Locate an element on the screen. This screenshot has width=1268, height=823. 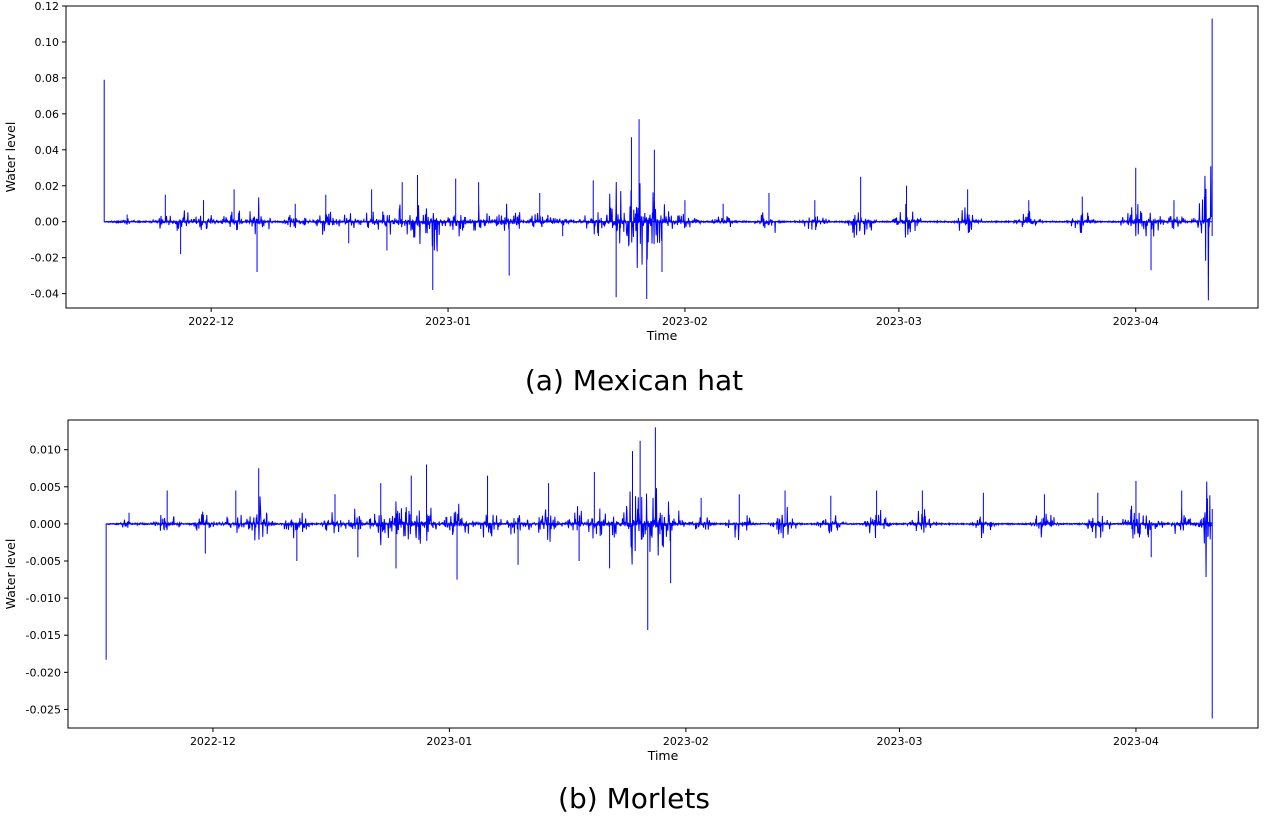
y-tick-label: -0.015 is located at coordinates (43, 635).